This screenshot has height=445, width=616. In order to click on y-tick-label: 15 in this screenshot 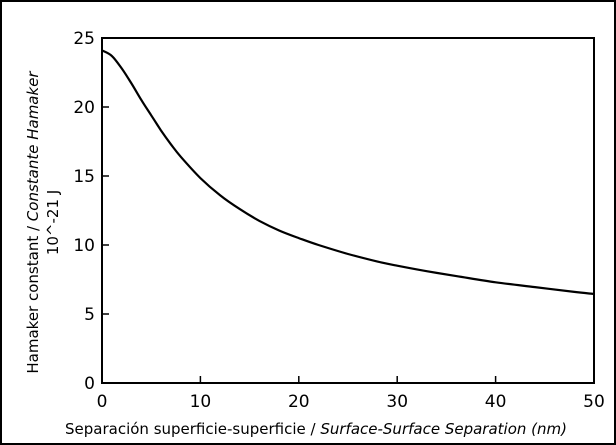, I will do `click(84, 177)`.